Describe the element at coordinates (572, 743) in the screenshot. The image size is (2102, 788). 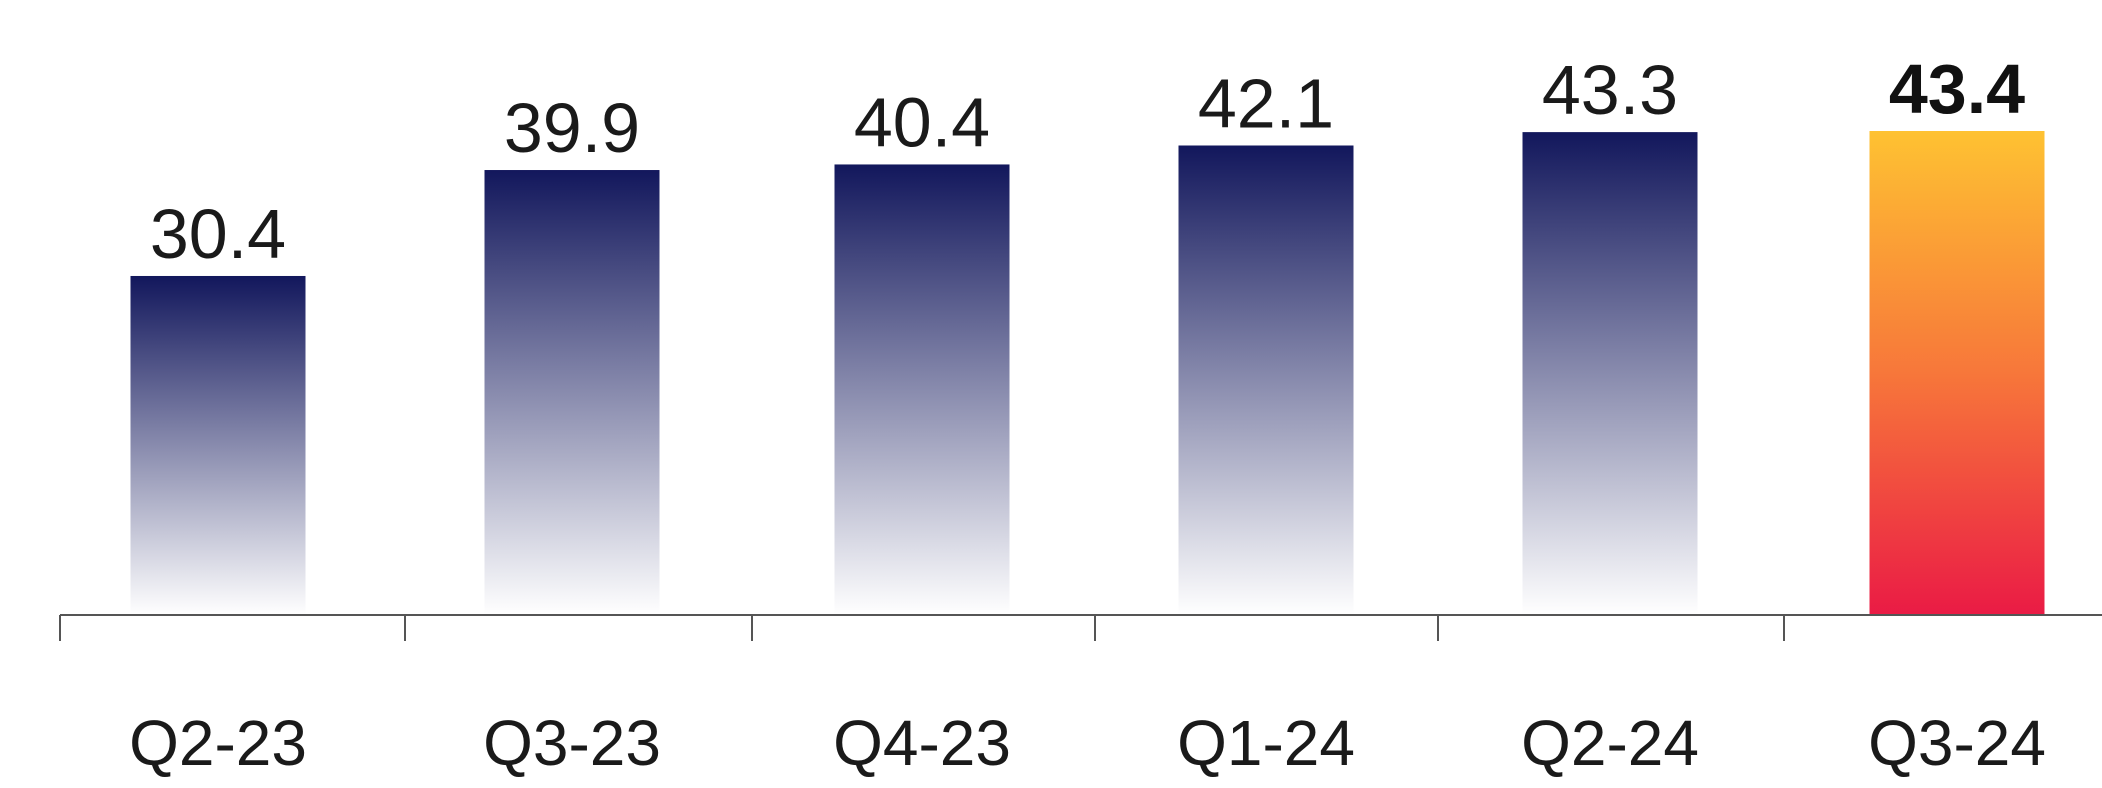
I see `x-tick-label-q3-23: Q3-23` at that location.